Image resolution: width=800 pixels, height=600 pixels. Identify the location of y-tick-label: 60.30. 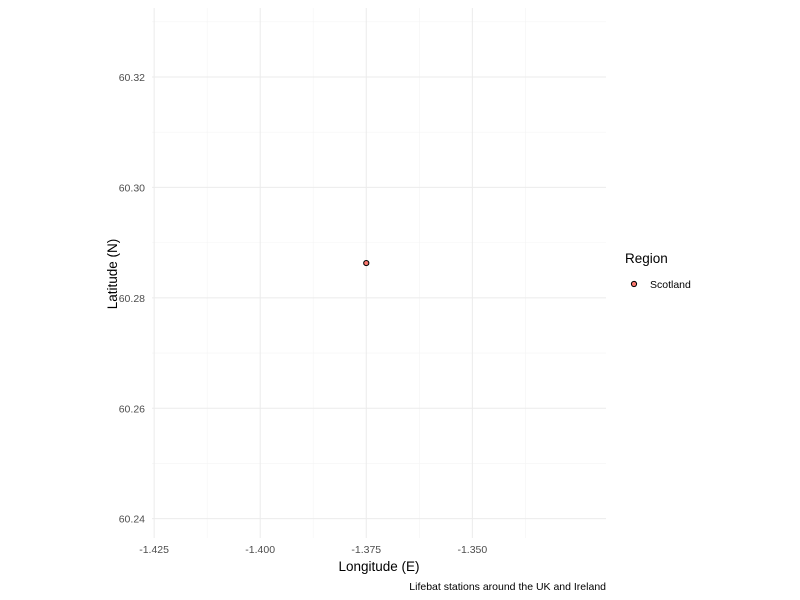
(132, 188).